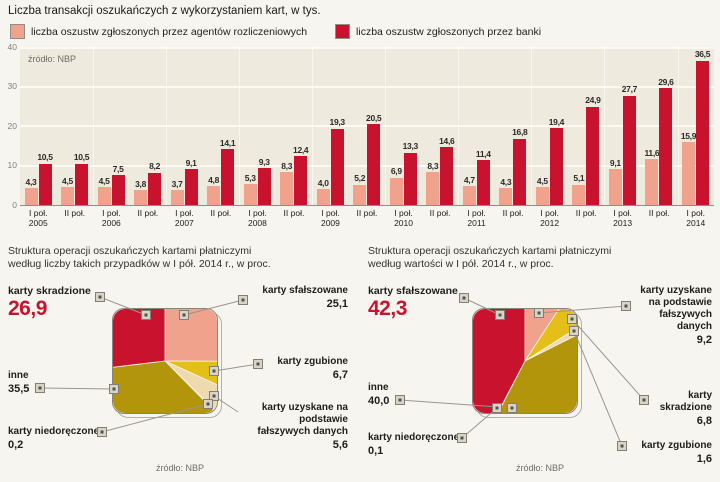 The image size is (720, 482). Describe the element at coordinates (676, 445) in the screenshot. I see `callout-label: karty zgubione` at that location.